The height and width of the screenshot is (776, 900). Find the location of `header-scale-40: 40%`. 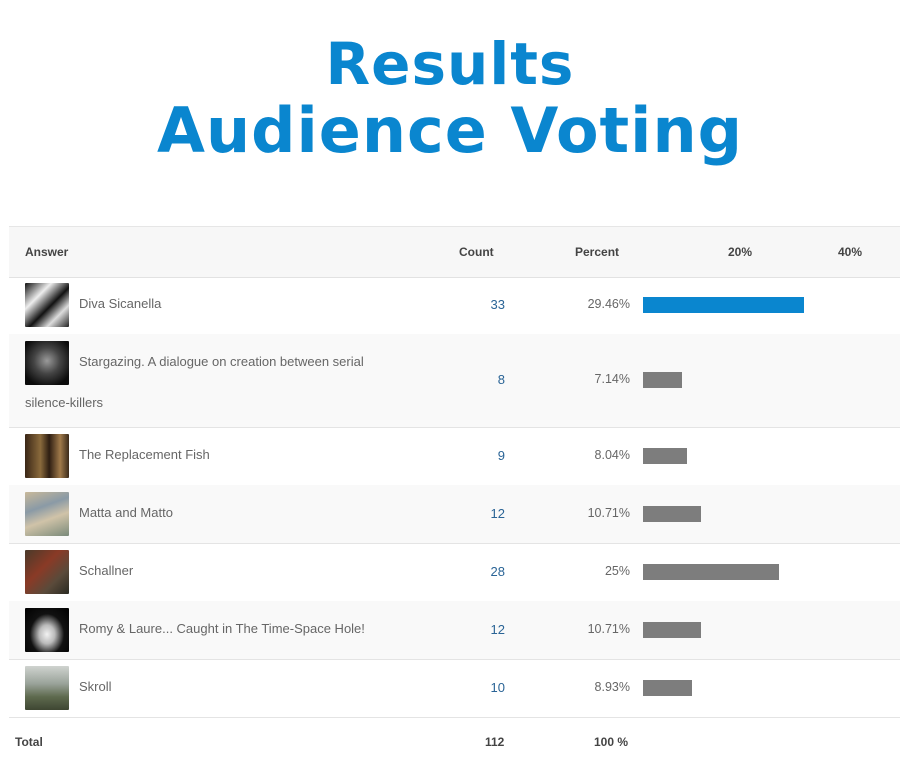

header-scale-40: 40% is located at coordinates (850, 252).